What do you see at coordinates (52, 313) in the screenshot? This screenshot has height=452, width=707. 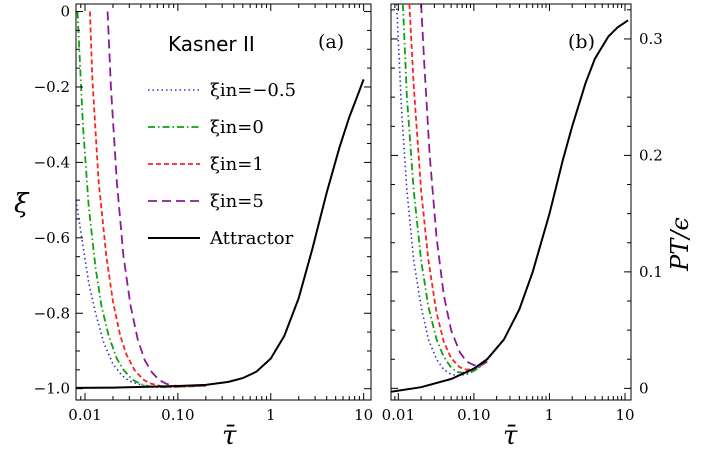 I see `y-tick-label: −0.8` at bounding box center [52, 313].